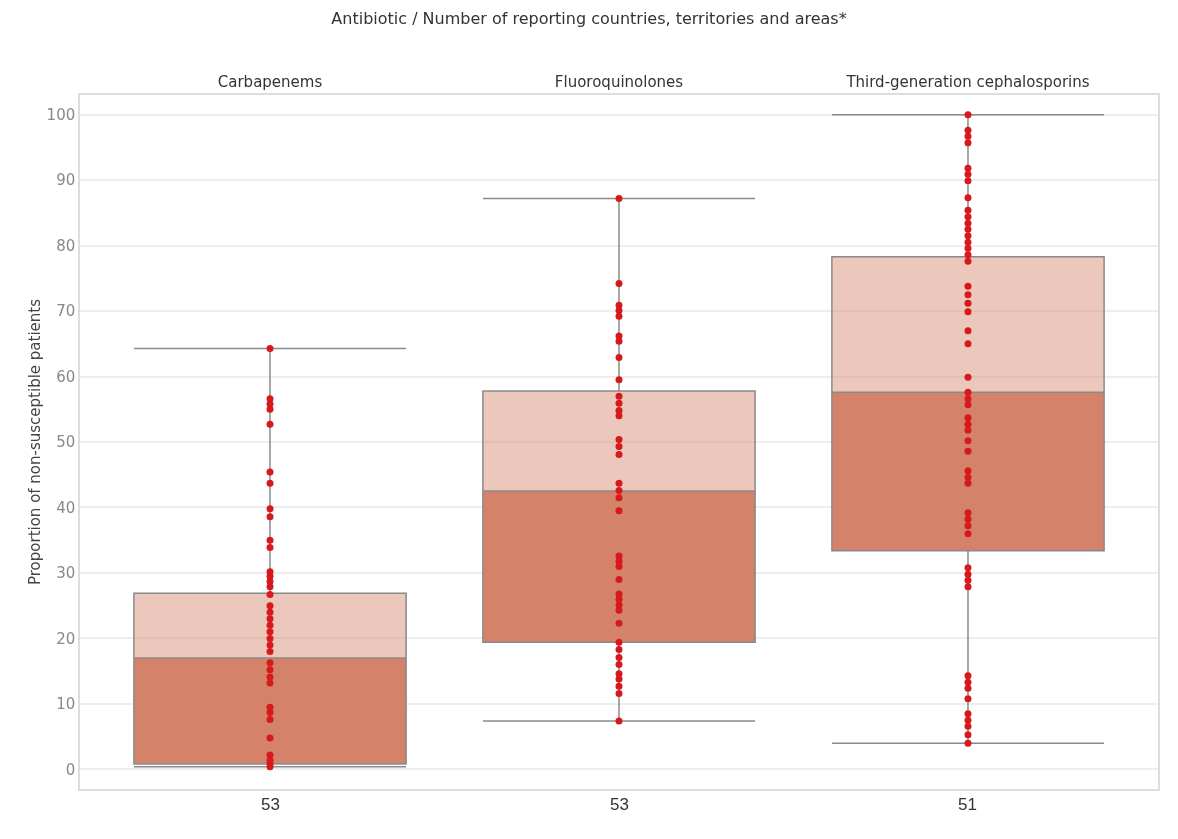 The height and width of the screenshot is (839, 1178). Describe the element at coordinates (589, 18) in the screenshot. I see `chart-title: Antibiotic / Number of reporting countries, territories and areas*` at that location.